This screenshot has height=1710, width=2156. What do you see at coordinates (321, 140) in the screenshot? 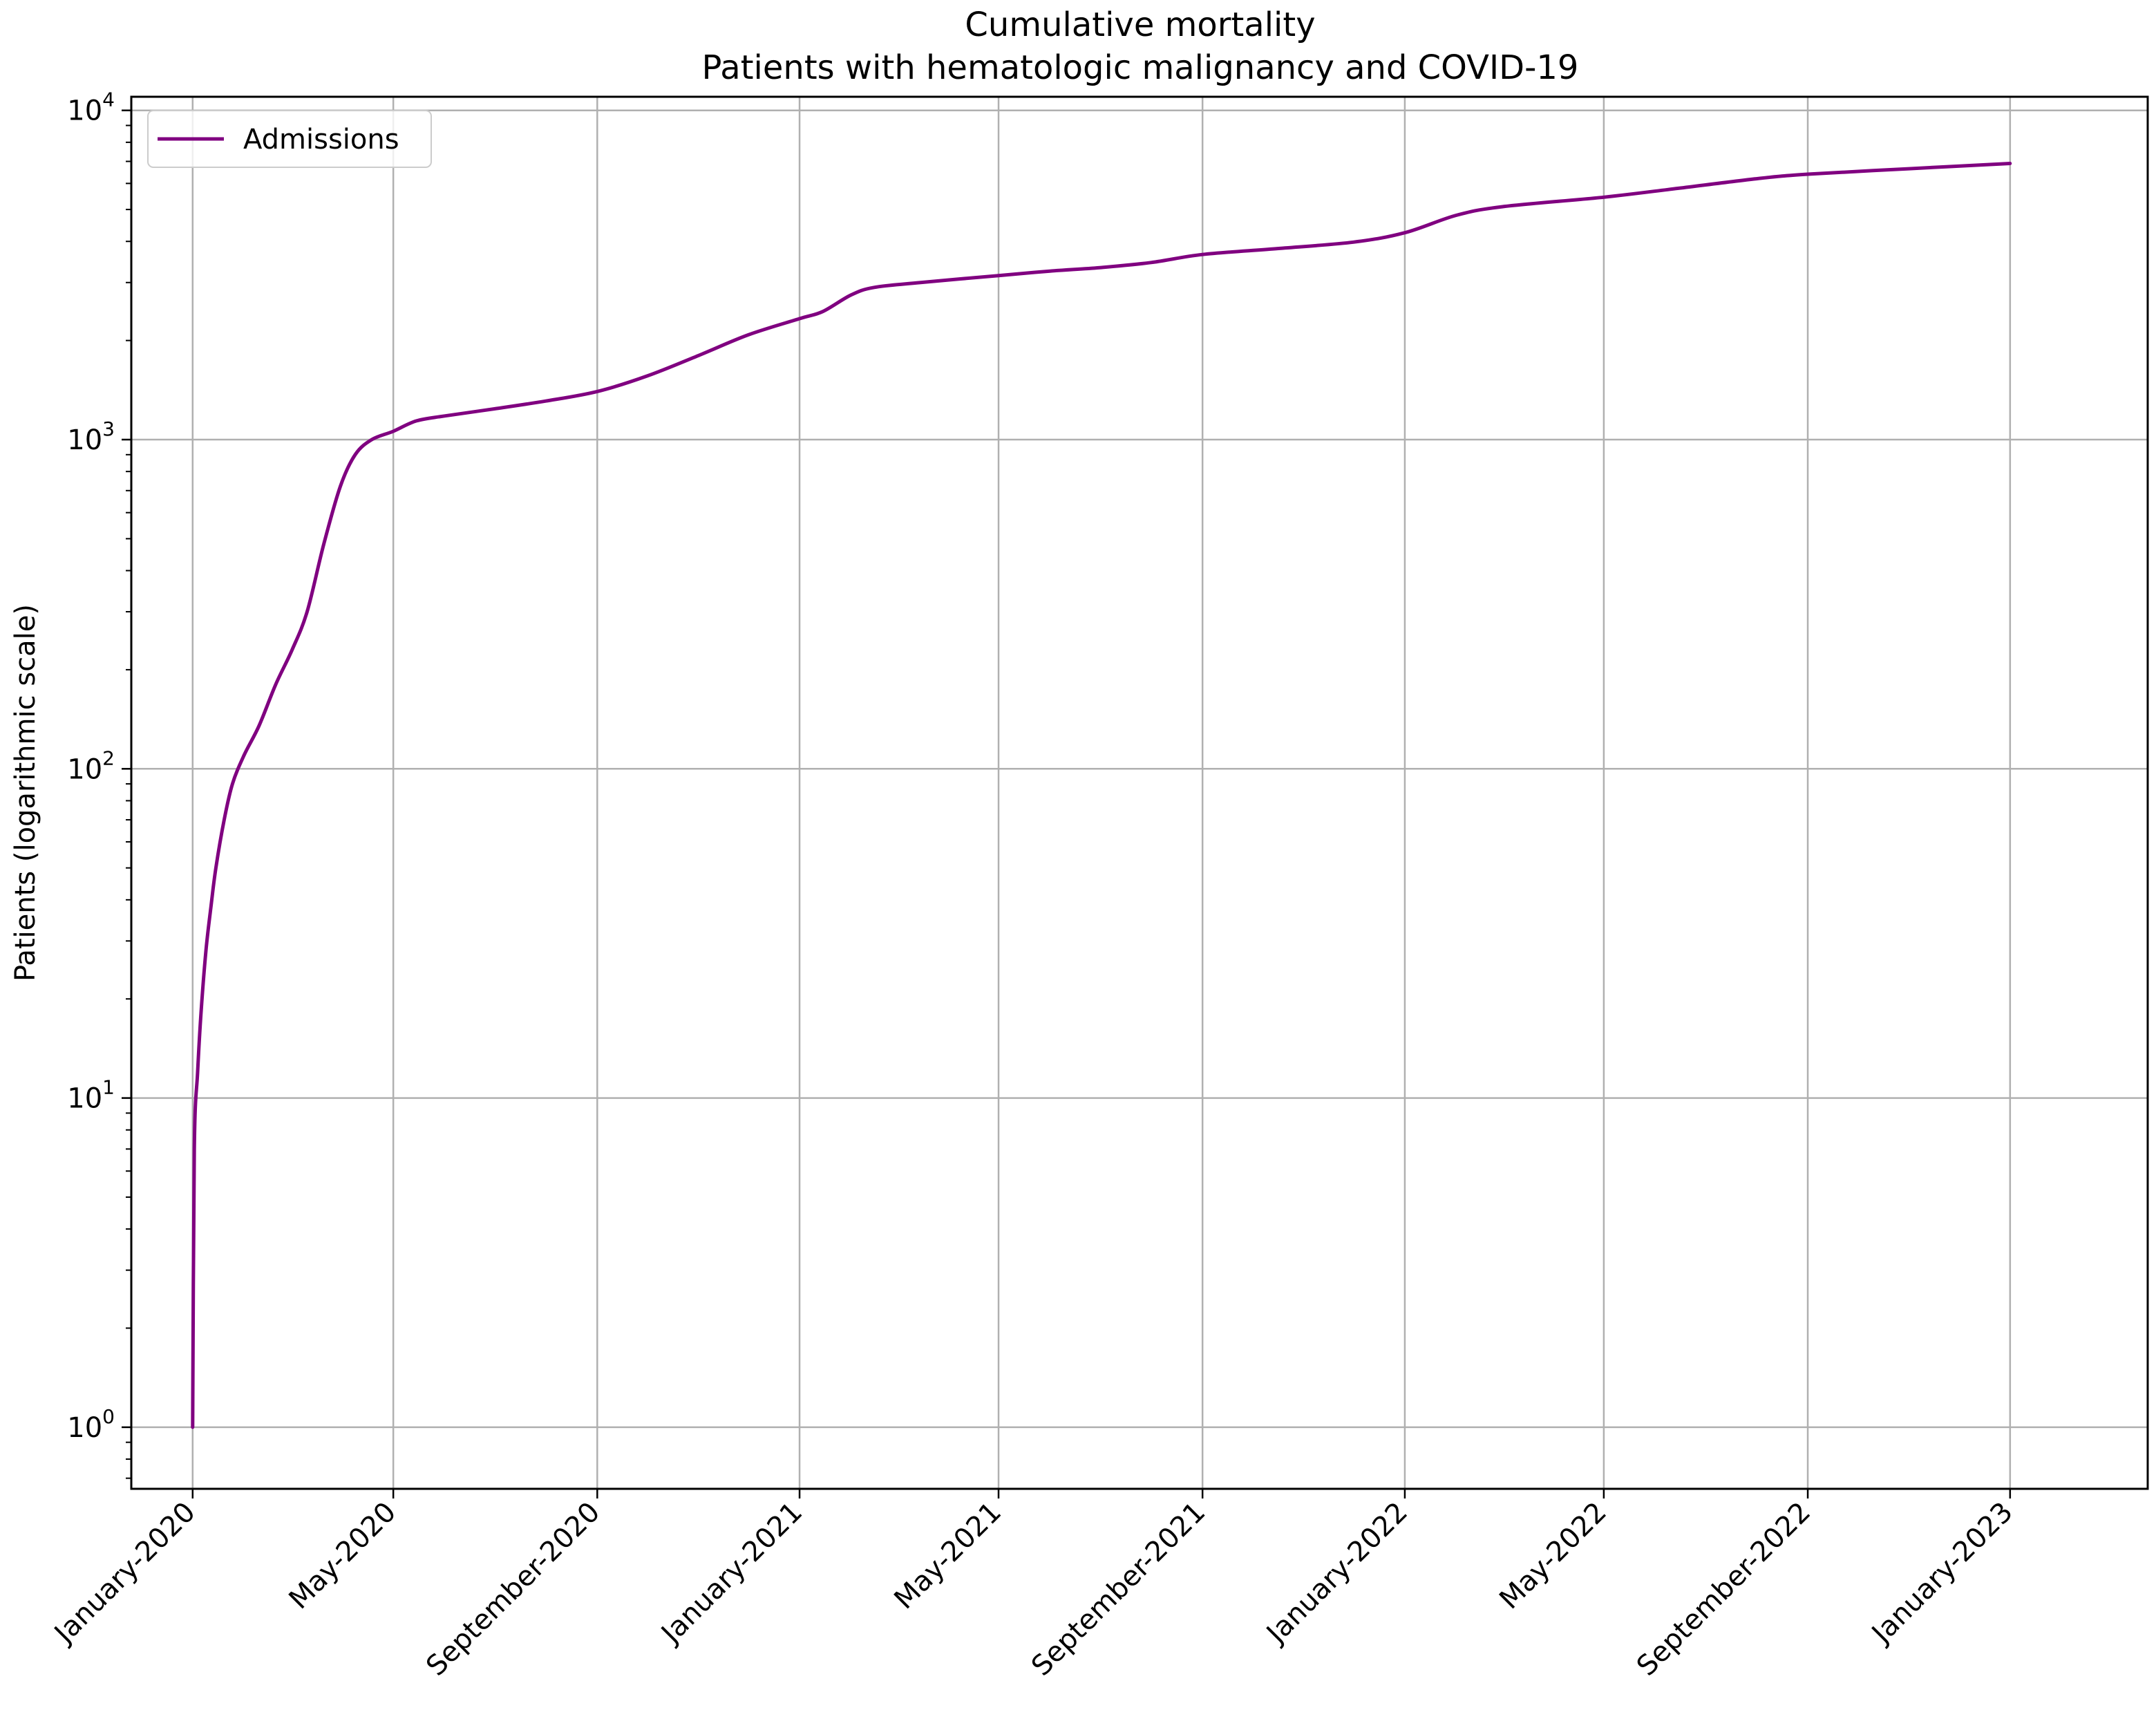
I see `legend-label-admissions: Admissions` at bounding box center [321, 140].